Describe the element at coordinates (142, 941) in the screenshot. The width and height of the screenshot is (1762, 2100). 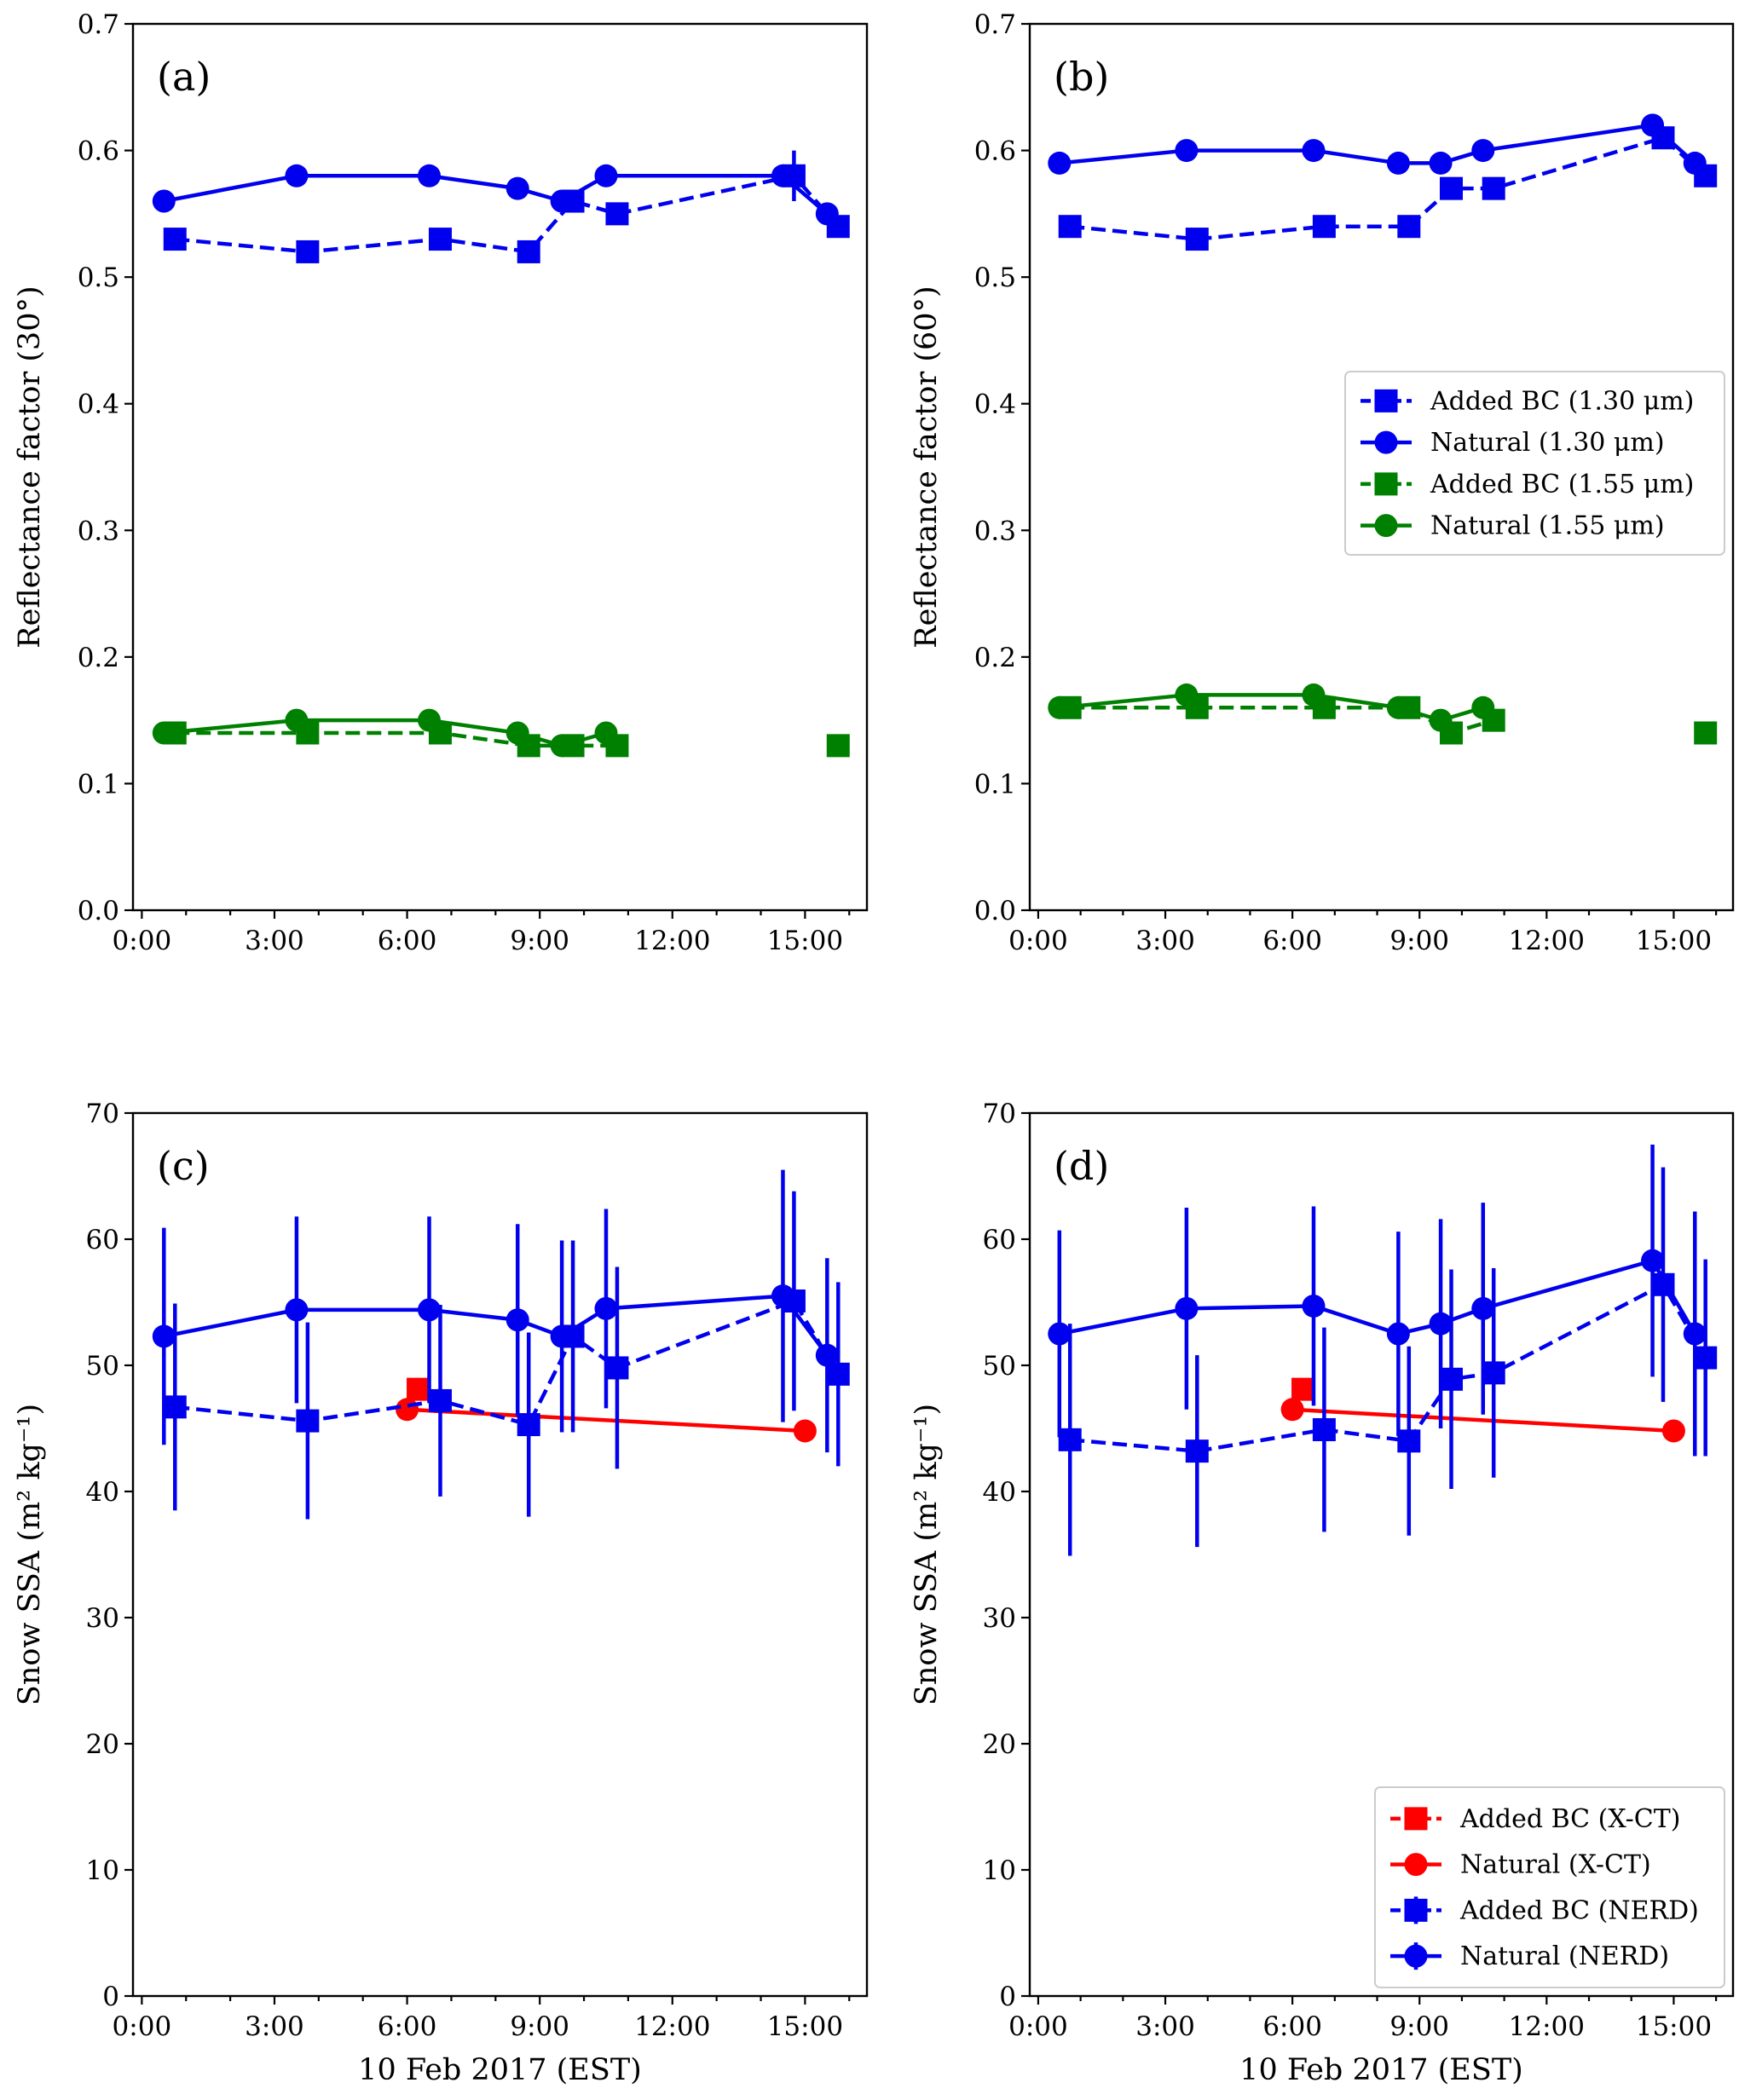
I see `x-tick-label: 0:00` at that location.